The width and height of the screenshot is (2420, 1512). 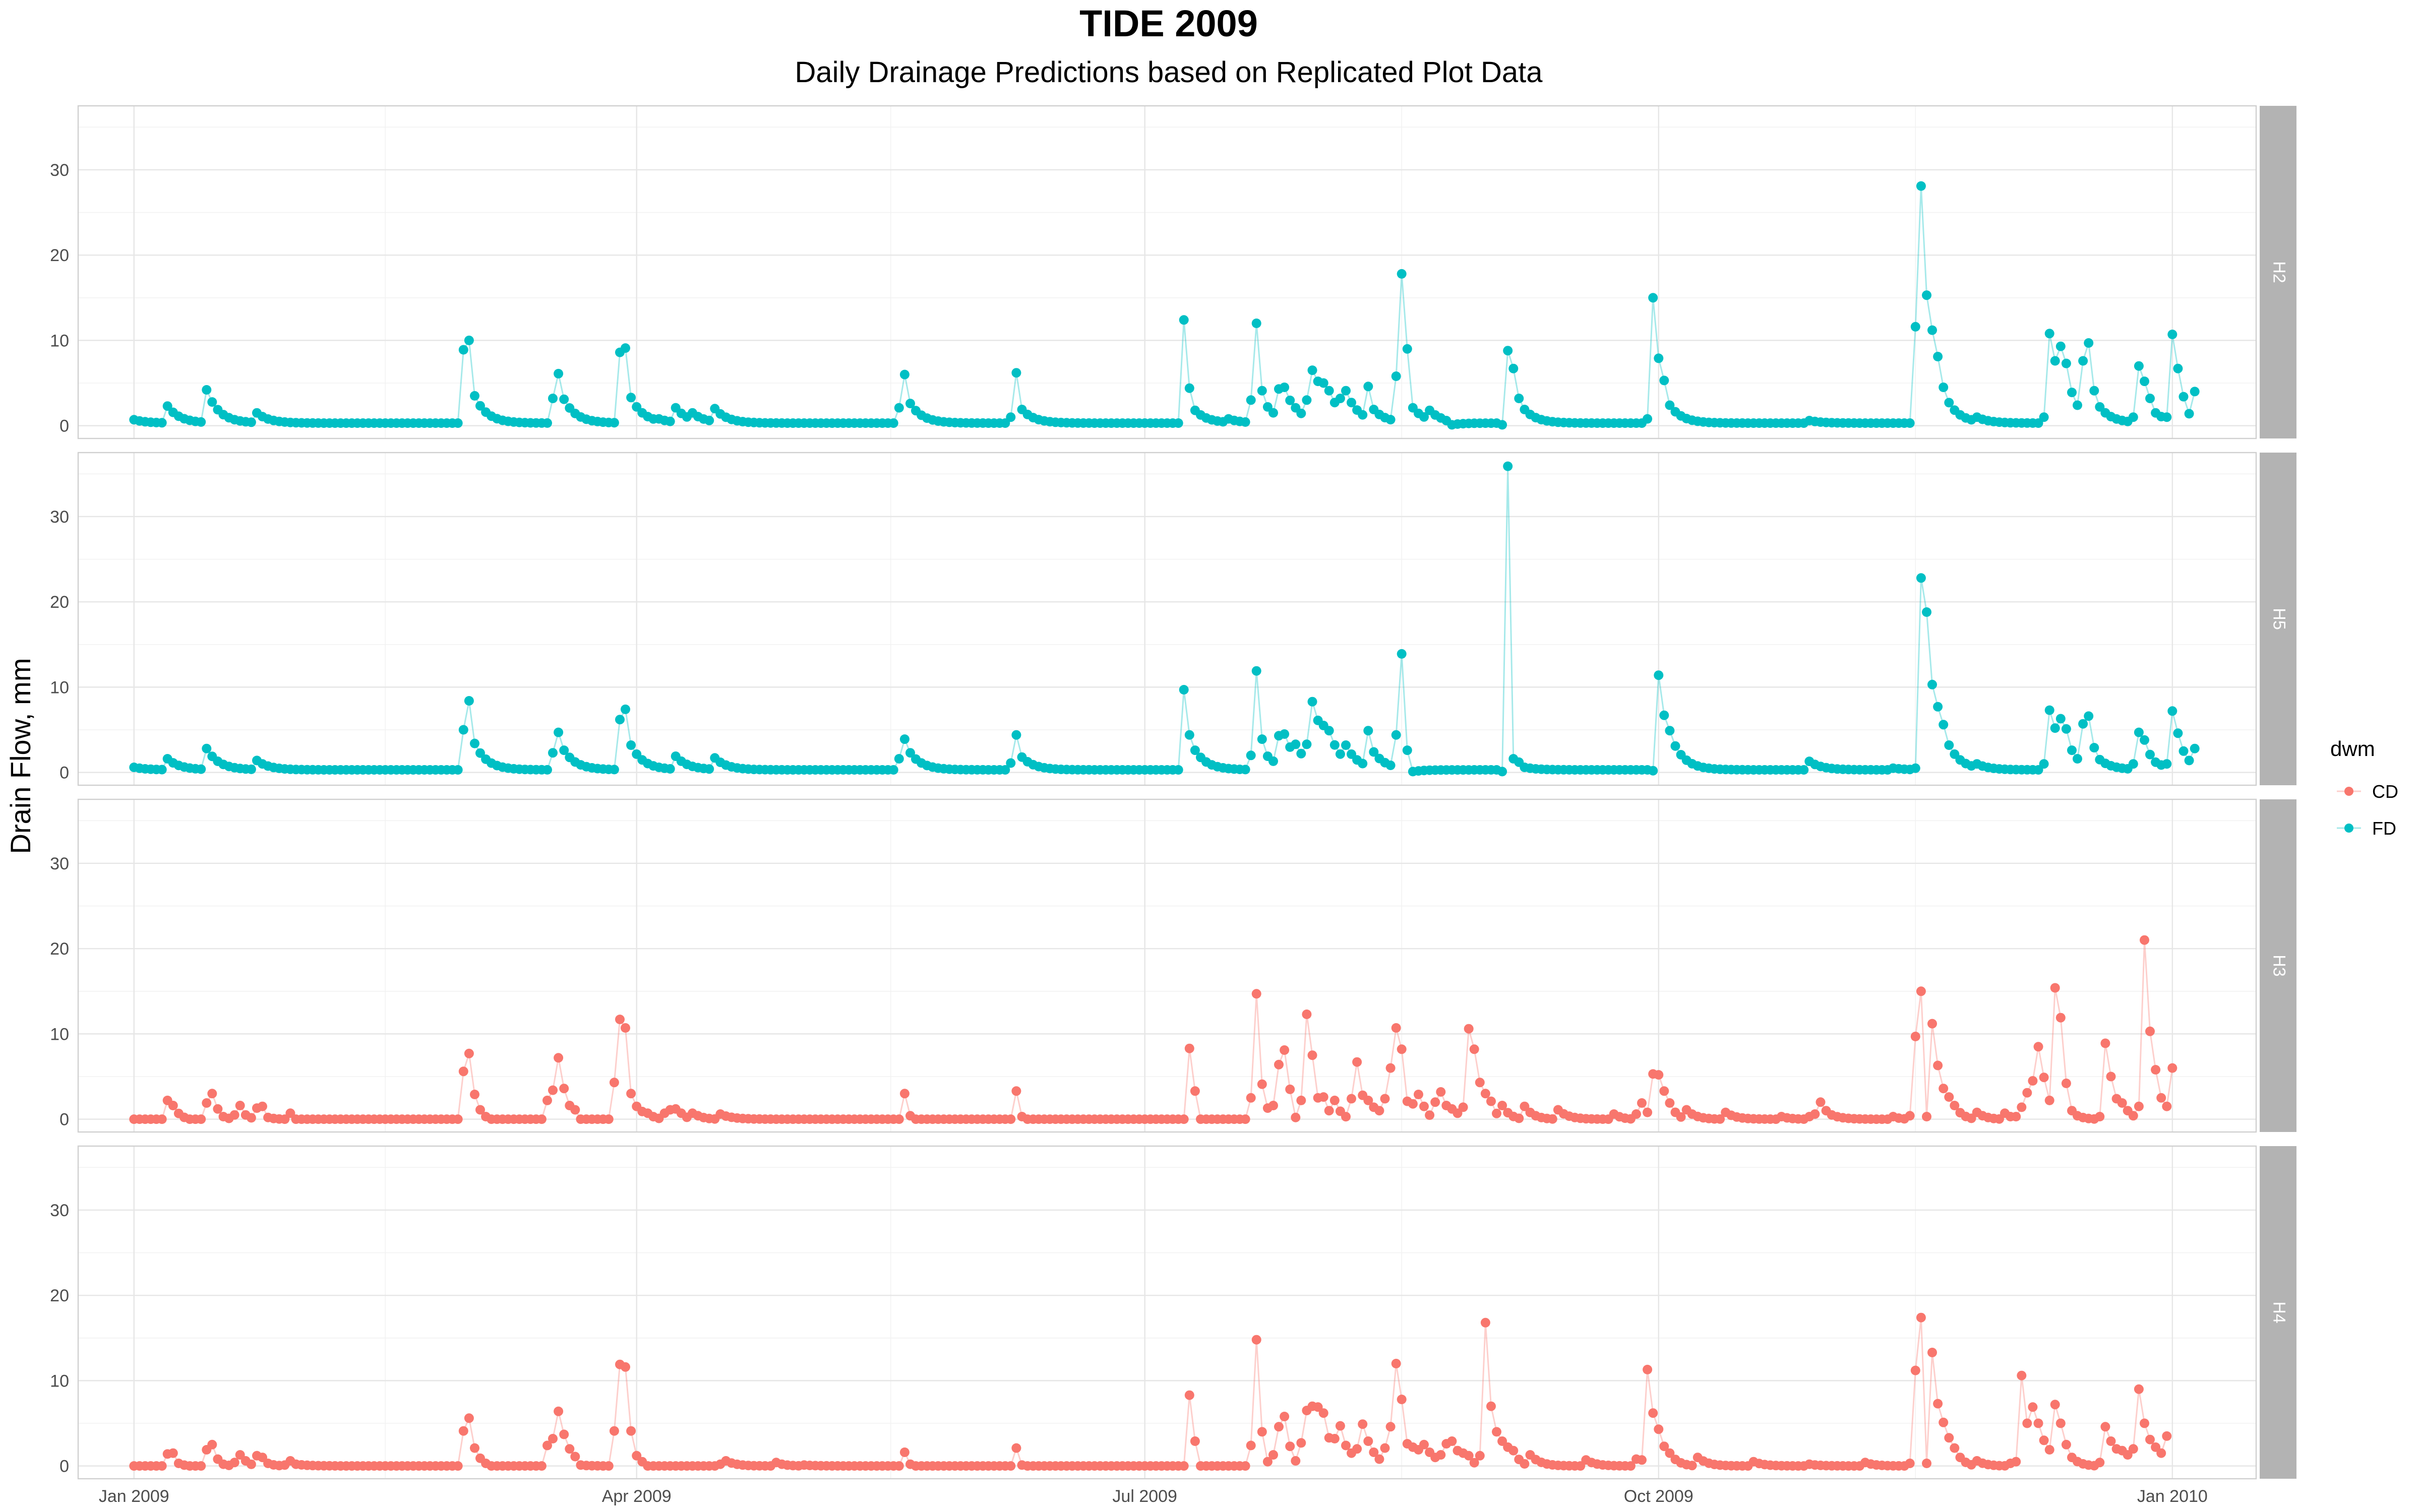 What do you see at coordinates (637, 1496) in the screenshot?
I see `x-tick-label: Apr 2009` at bounding box center [637, 1496].